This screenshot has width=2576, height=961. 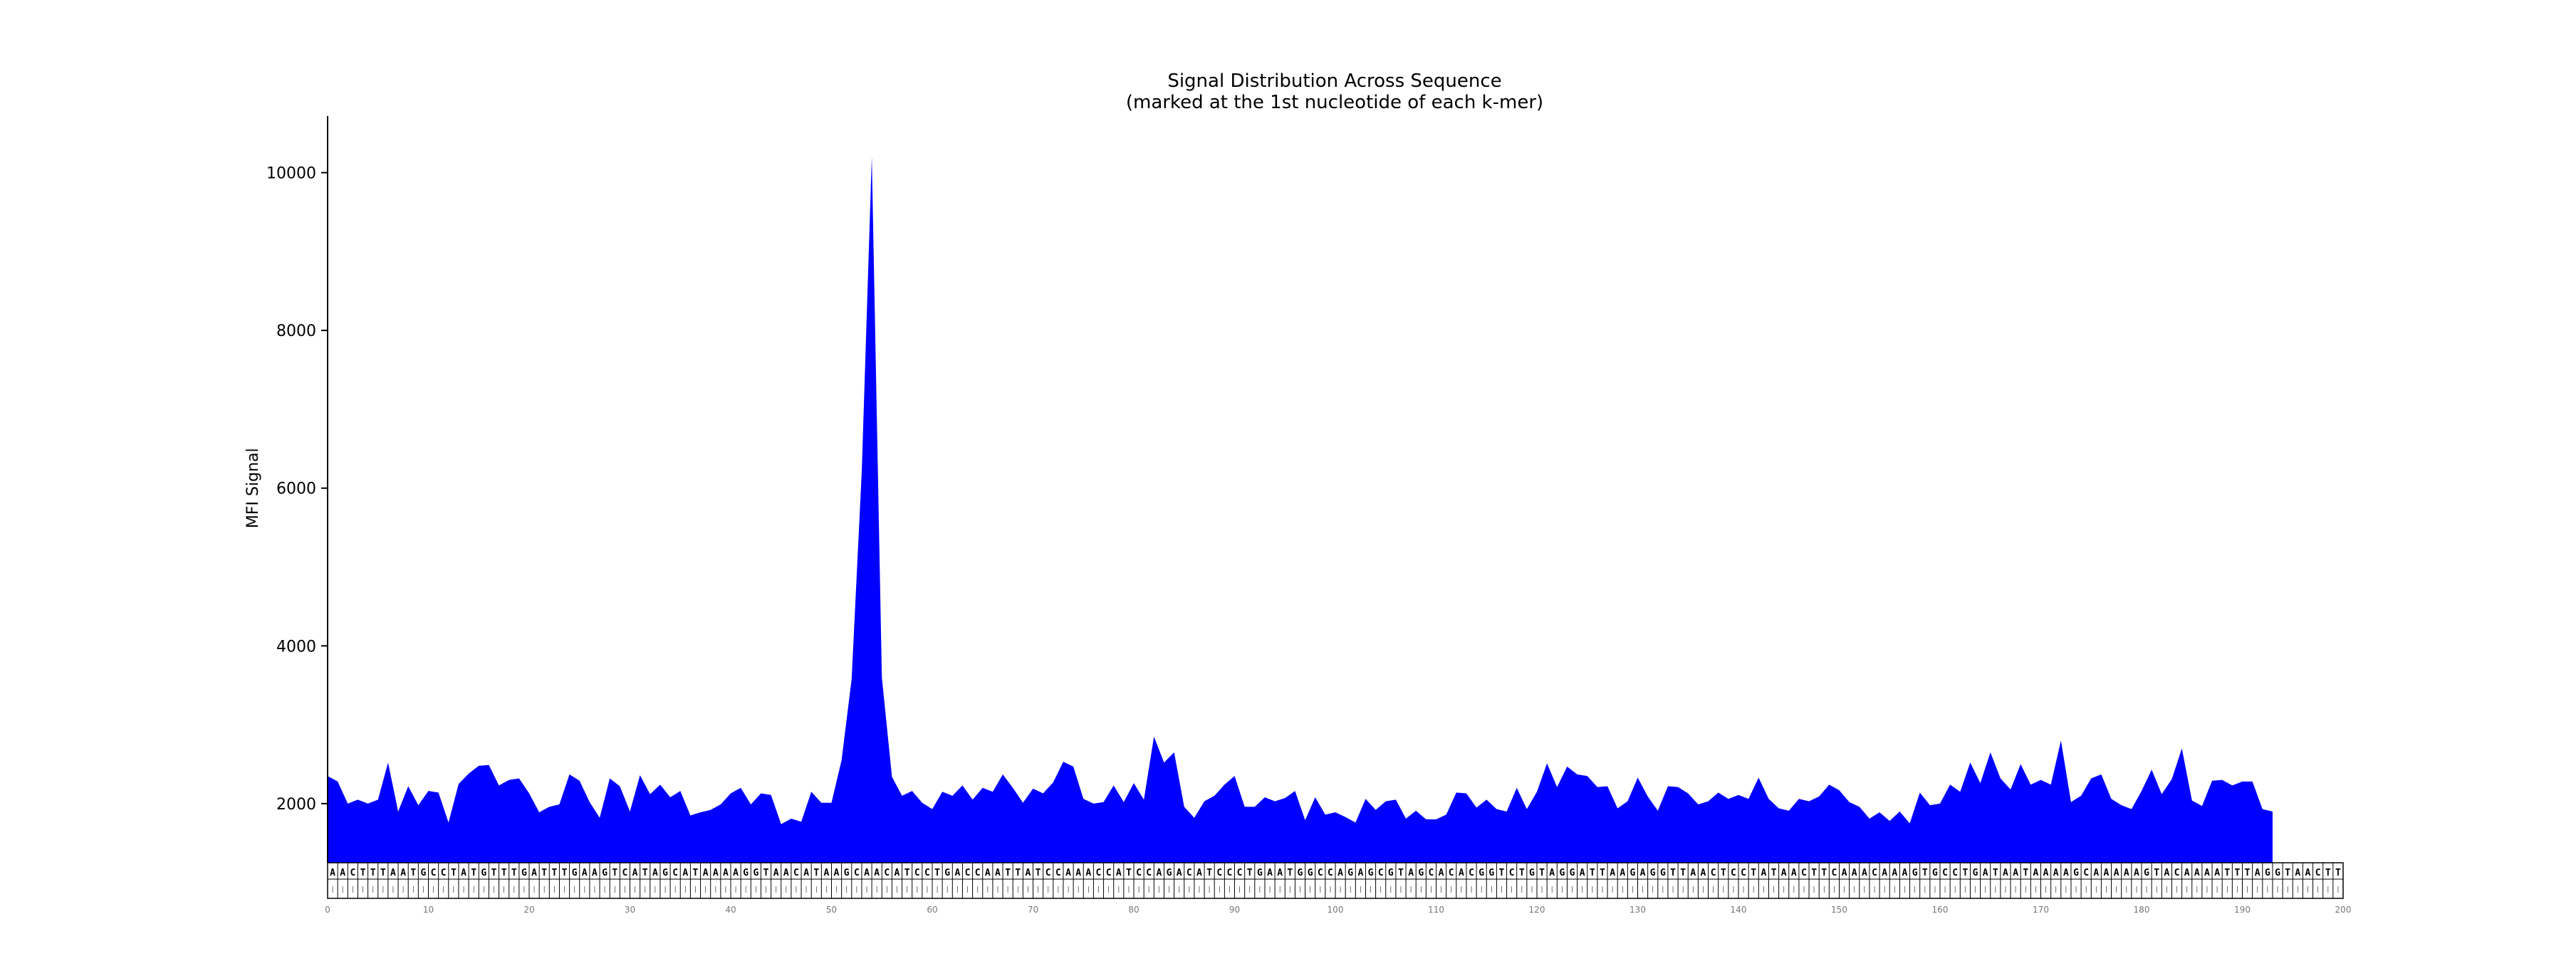 What do you see at coordinates (528, 910) in the screenshot?
I see `x-tick-label: 20` at bounding box center [528, 910].